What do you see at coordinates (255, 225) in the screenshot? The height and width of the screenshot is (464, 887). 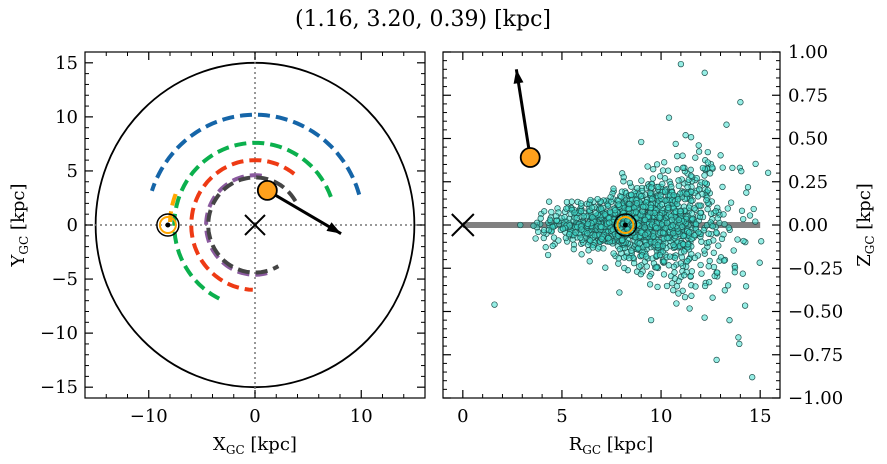 I see `galactic-center-marker` at bounding box center [255, 225].